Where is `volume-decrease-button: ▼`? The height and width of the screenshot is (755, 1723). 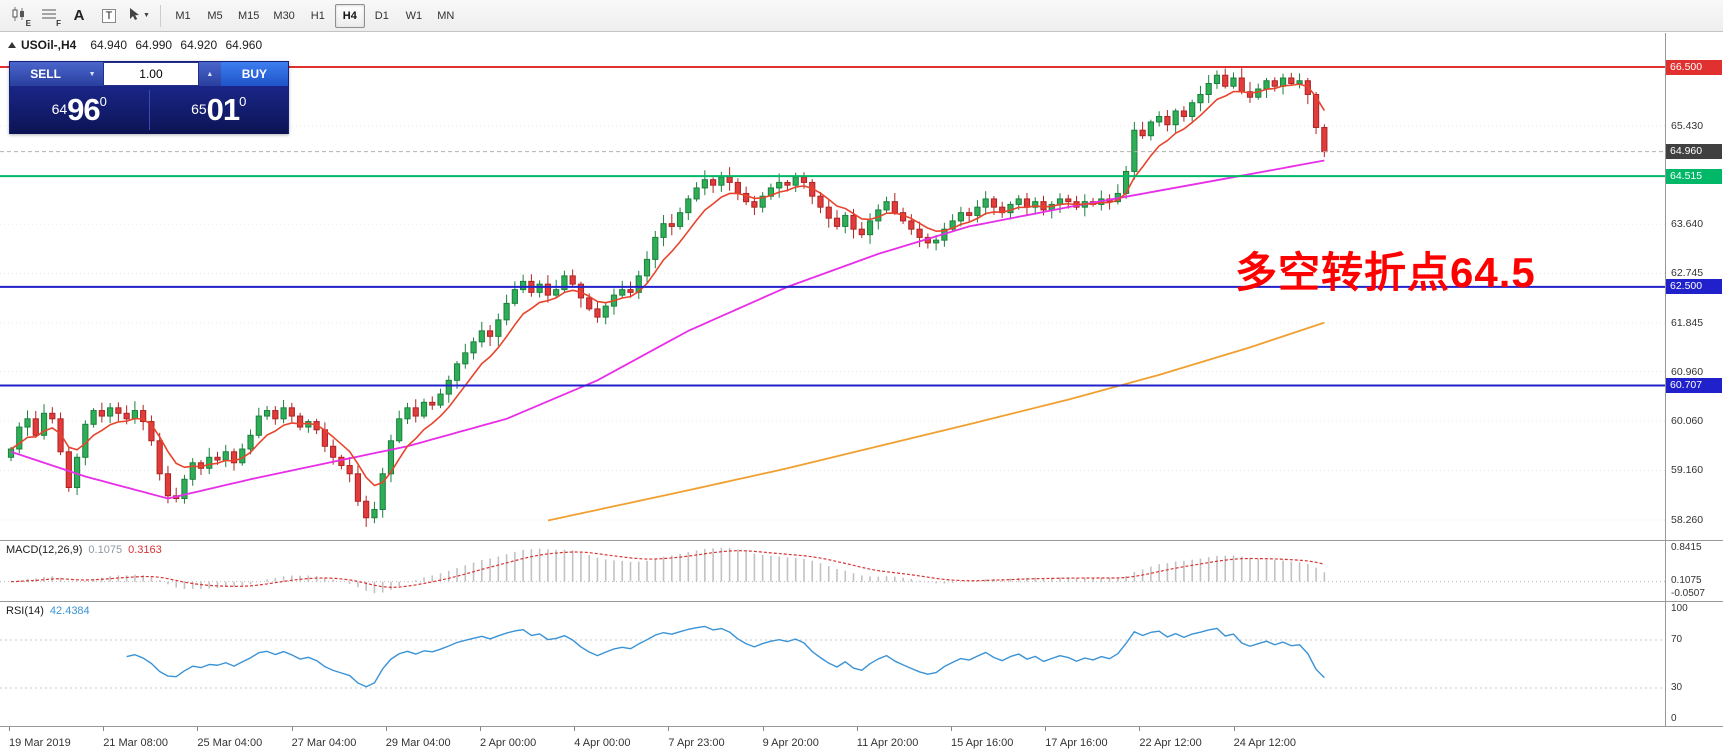 volume-decrease-button: ▼ is located at coordinates (92, 74).